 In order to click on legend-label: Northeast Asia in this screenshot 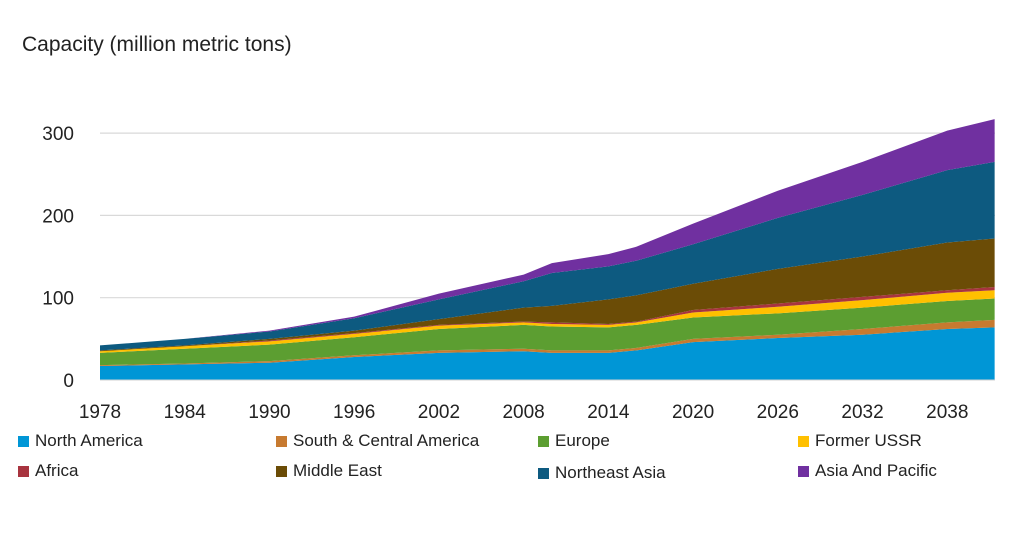, I will do `click(610, 472)`.